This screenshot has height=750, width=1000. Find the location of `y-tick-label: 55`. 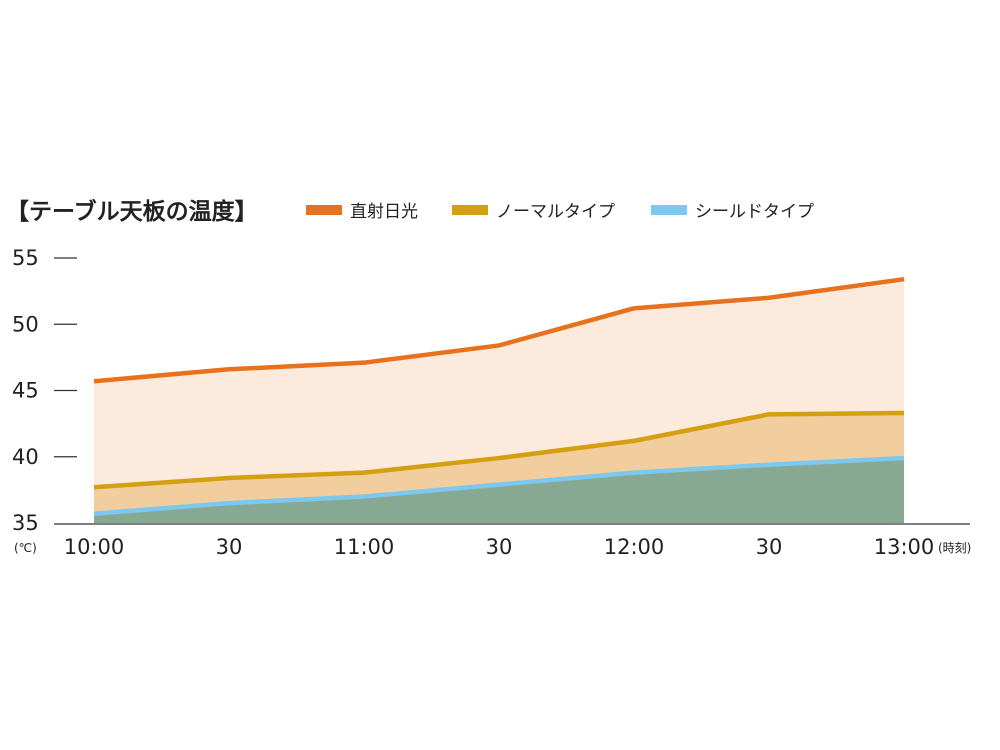

y-tick-label: 55 is located at coordinates (25, 258).